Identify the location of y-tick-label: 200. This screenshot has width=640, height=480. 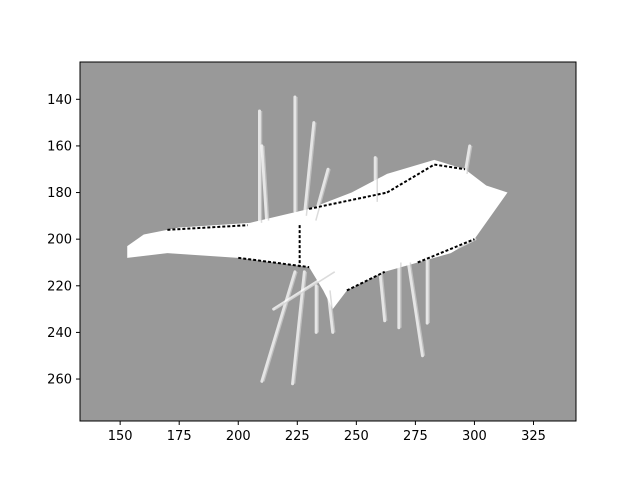
(59, 240).